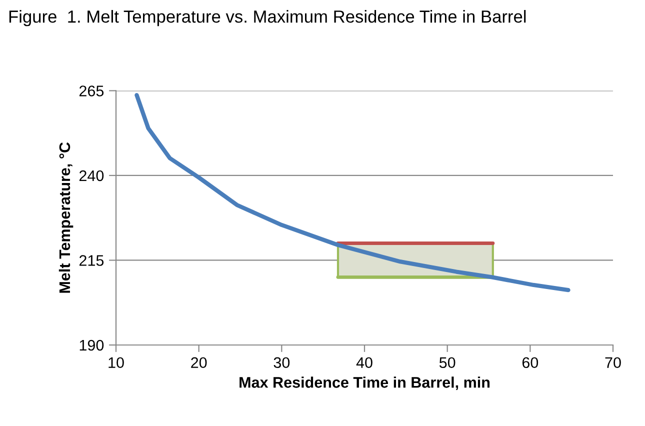 This screenshot has width=645, height=426. Describe the element at coordinates (282, 362) in the screenshot. I see `x-tick-label: 30` at that location.